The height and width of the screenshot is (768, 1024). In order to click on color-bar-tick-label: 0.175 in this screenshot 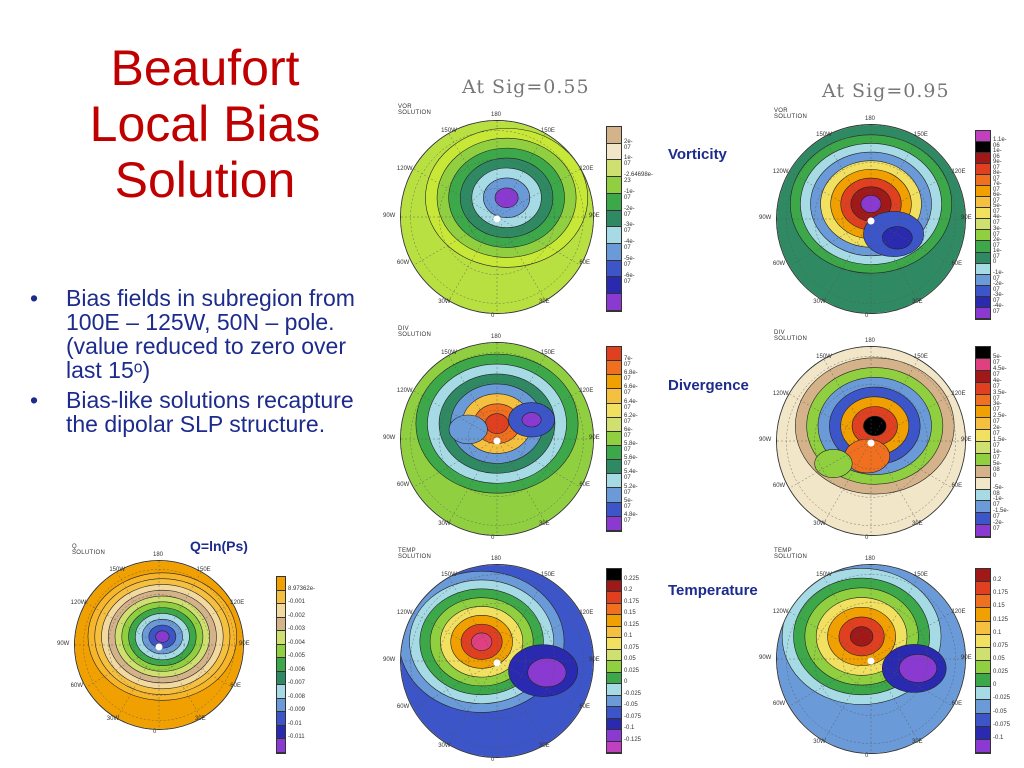, I will do `click(632, 601)`.